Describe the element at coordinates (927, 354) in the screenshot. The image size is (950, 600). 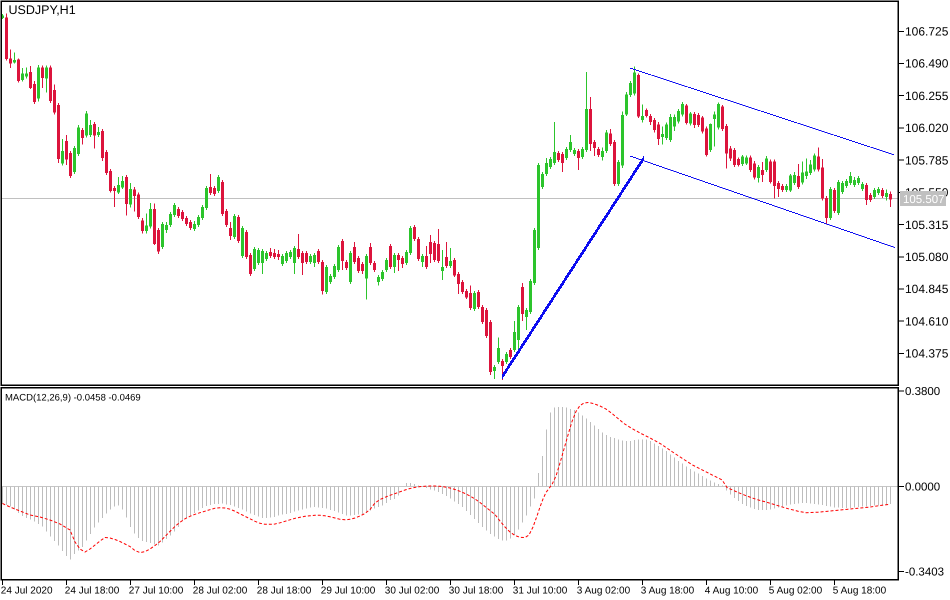
I see `svg-text: 104.375` at that location.